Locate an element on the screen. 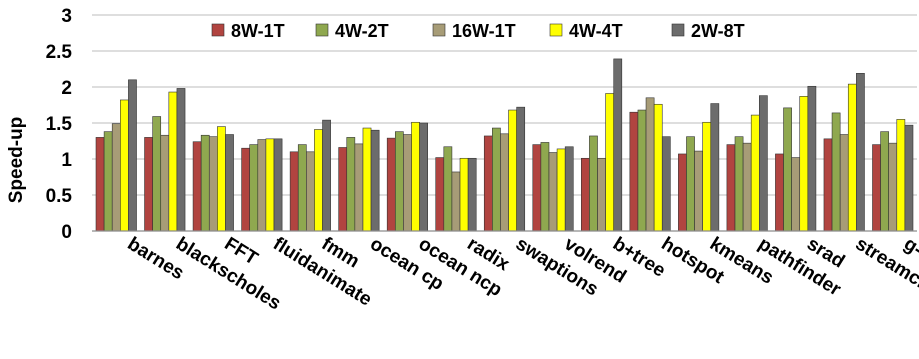 This screenshot has width=919, height=359. bar-8w-1t-fft is located at coordinates (197, 186).